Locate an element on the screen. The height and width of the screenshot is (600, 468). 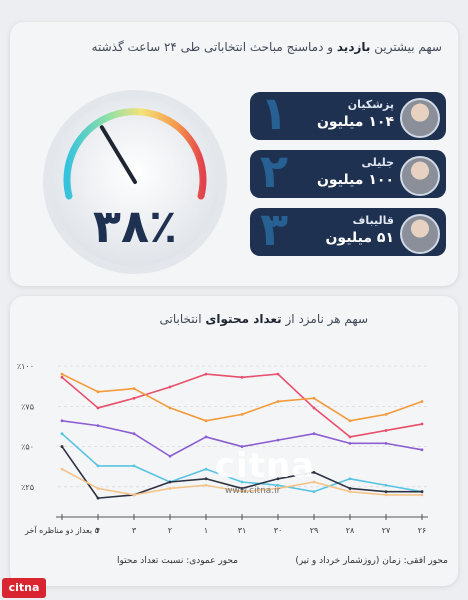
gauge-value: ۳۸٪ is located at coordinates (135, 226).